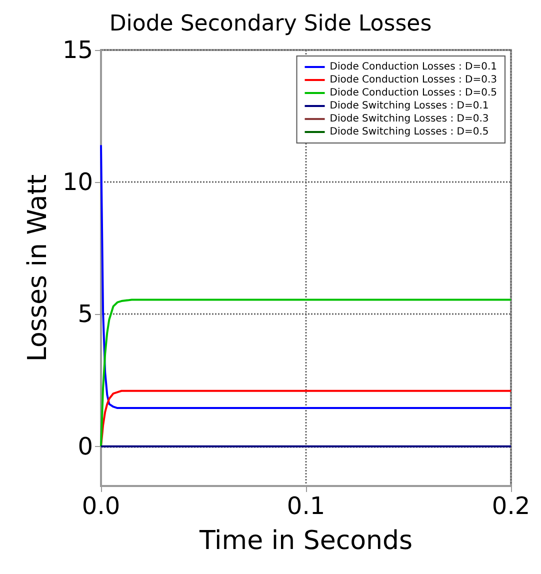 The height and width of the screenshot is (574, 541). What do you see at coordinates (409, 119) in the screenshot?
I see `legend-label: Diode Switching Losses : D=0.3` at bounding box center [409, 119].